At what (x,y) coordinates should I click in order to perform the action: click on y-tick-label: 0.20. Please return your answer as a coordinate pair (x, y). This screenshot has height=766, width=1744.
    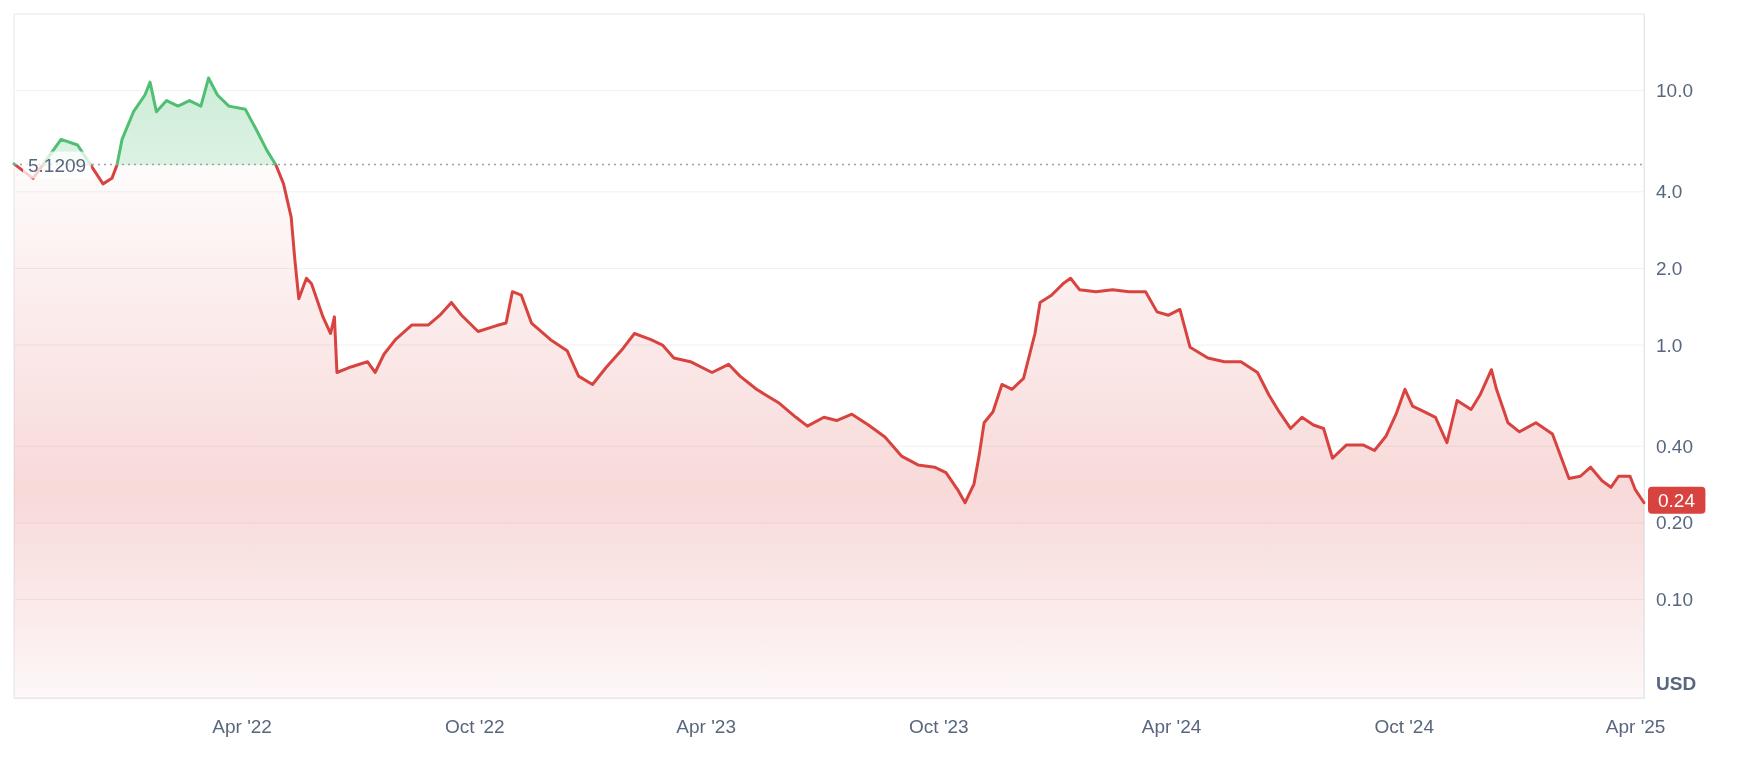
    Looking at the image, I should click on (1674, 523).